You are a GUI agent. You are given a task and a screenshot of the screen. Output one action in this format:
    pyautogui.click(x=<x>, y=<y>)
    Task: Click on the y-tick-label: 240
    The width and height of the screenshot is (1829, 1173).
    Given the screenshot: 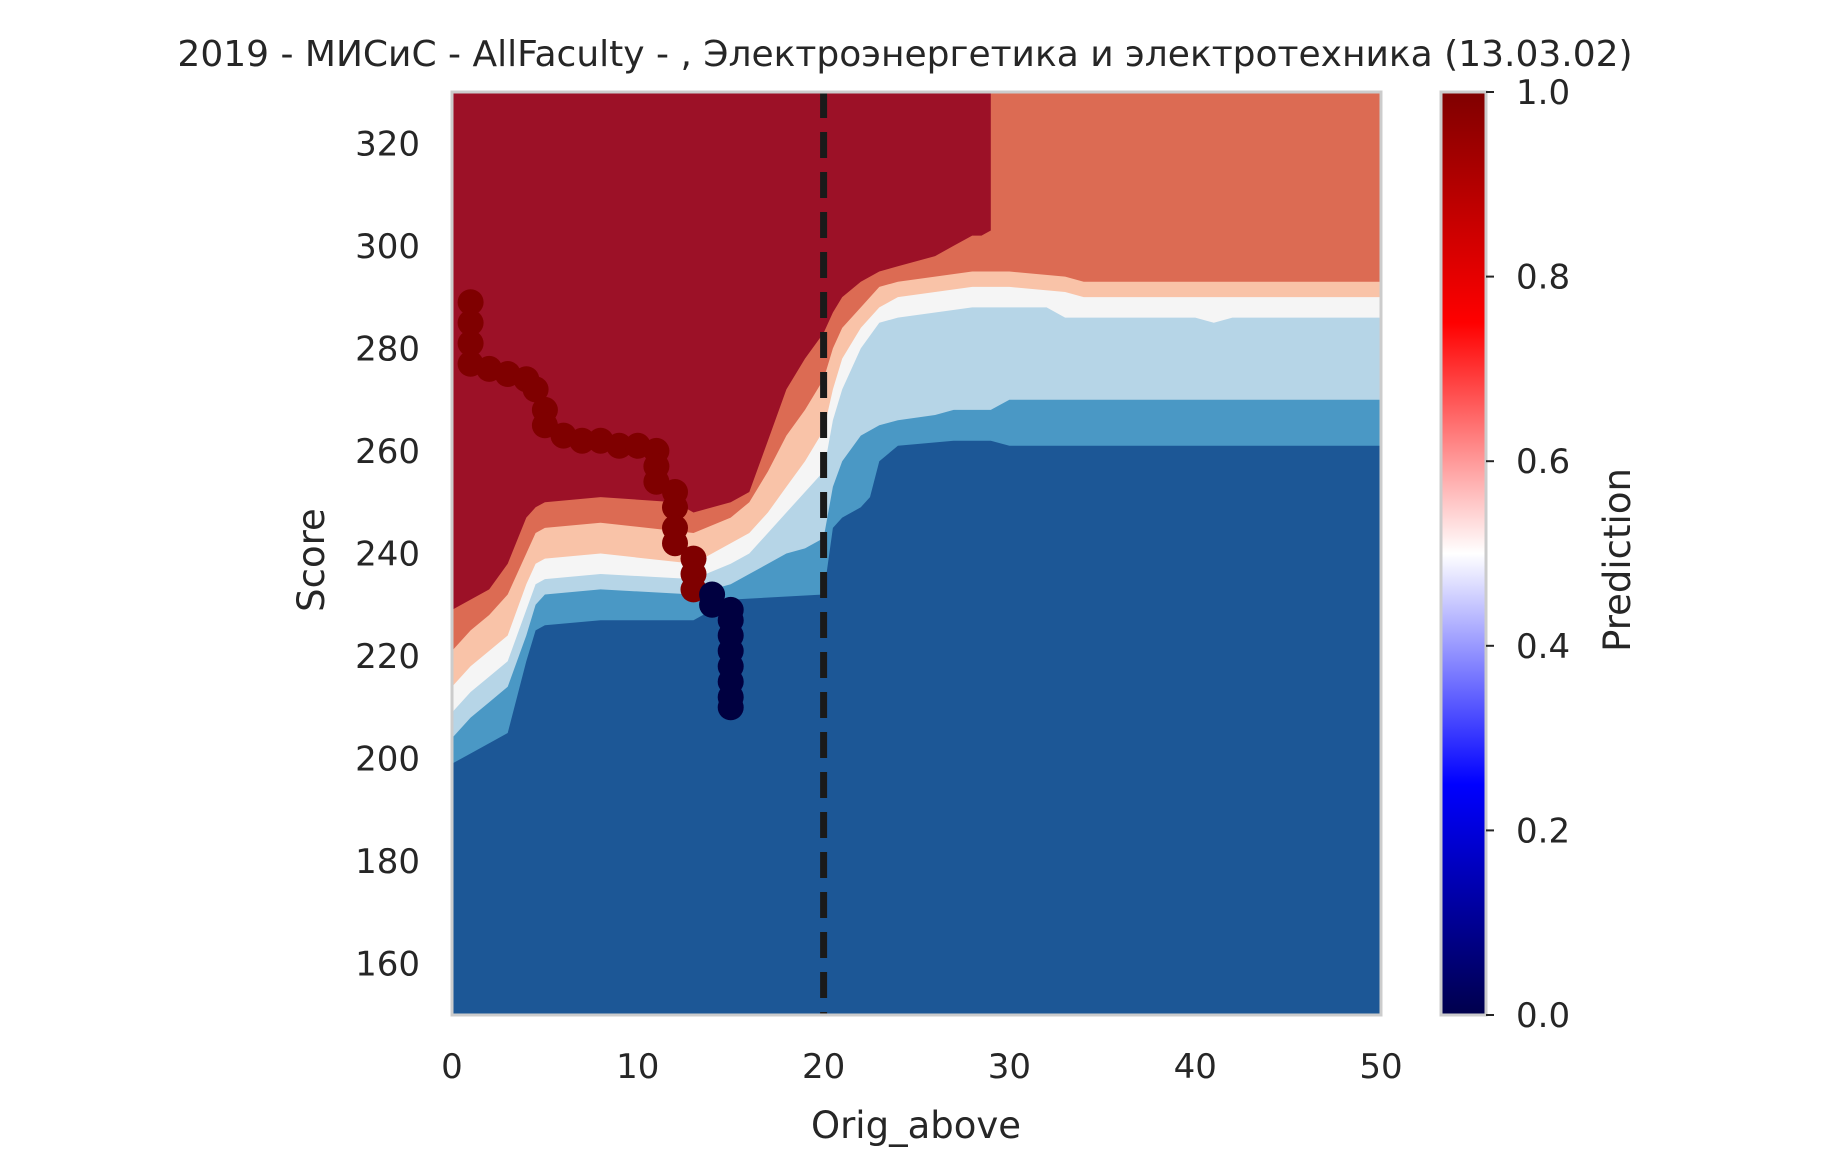 What is the action you would take?
    pyautogui.click(x=387, y=555)
    